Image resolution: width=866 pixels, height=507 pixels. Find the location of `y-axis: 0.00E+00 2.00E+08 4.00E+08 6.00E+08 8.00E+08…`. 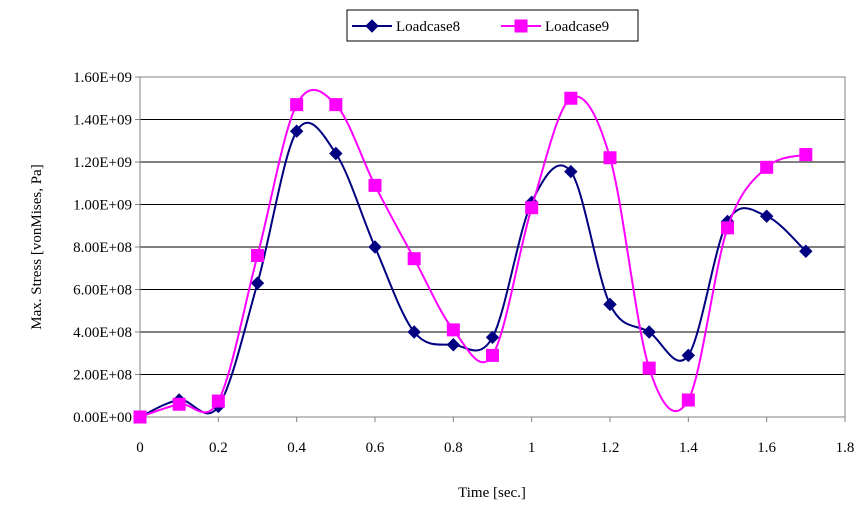

y-axis: 0.00E+00 2.00E+08 4.00E+08 6.00E+08 8.00E+08… is located at coordinates (107, 248).